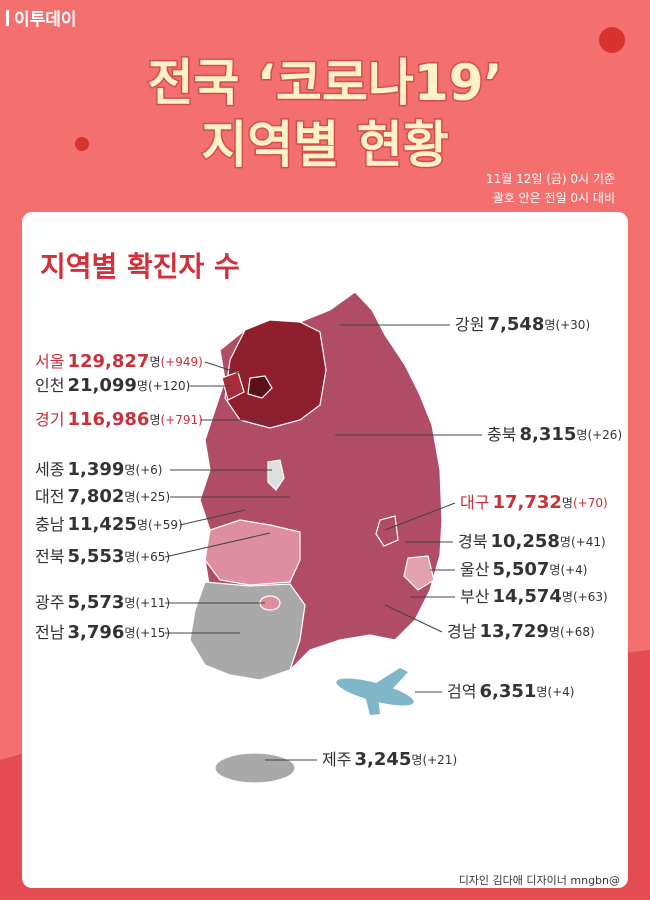  What do you see at coordinates (547, 434) in the screenshot?
I see `region-count: 8,315` at bounding box center [547, 434].